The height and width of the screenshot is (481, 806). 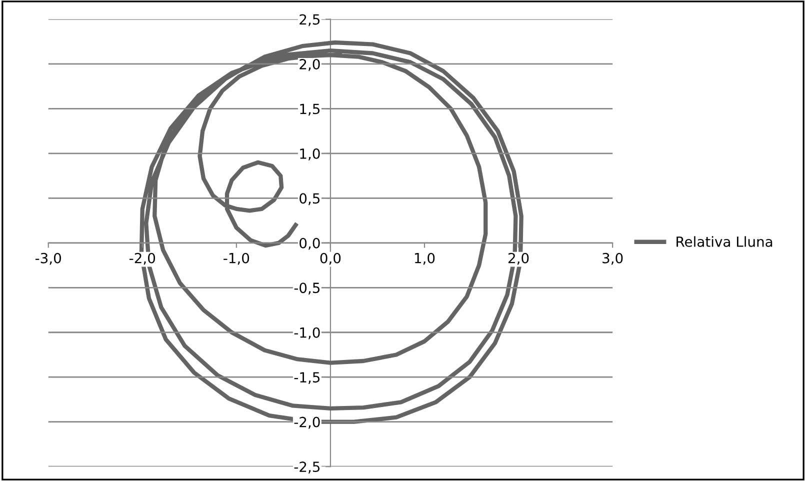 I want to click on legend-label: Relativa Lluna, so click(x=724, y=241).